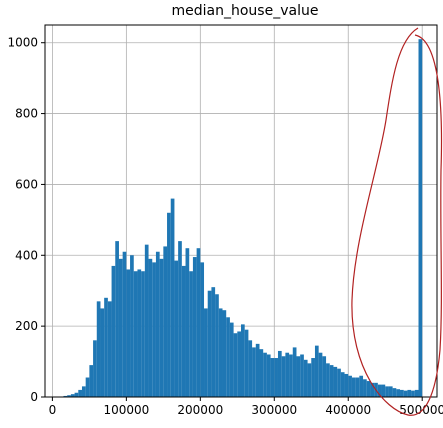 The height and width of the screenshot is (428, 443). Describe the element at coordinates (26, 184) in the screenshot. I see `y-tick-label: 600` at that location.